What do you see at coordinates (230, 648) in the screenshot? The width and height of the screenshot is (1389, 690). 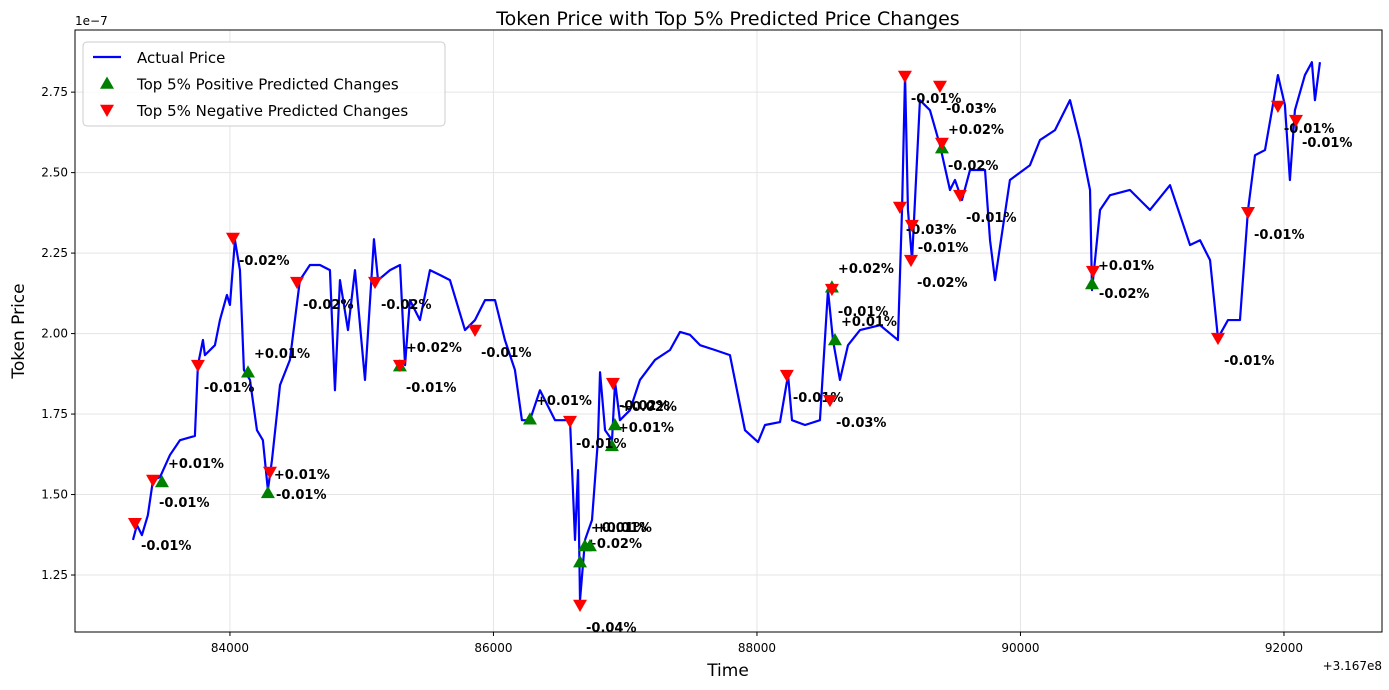 I see `x-tick-label: 84000` at bounding box center [230, 648].